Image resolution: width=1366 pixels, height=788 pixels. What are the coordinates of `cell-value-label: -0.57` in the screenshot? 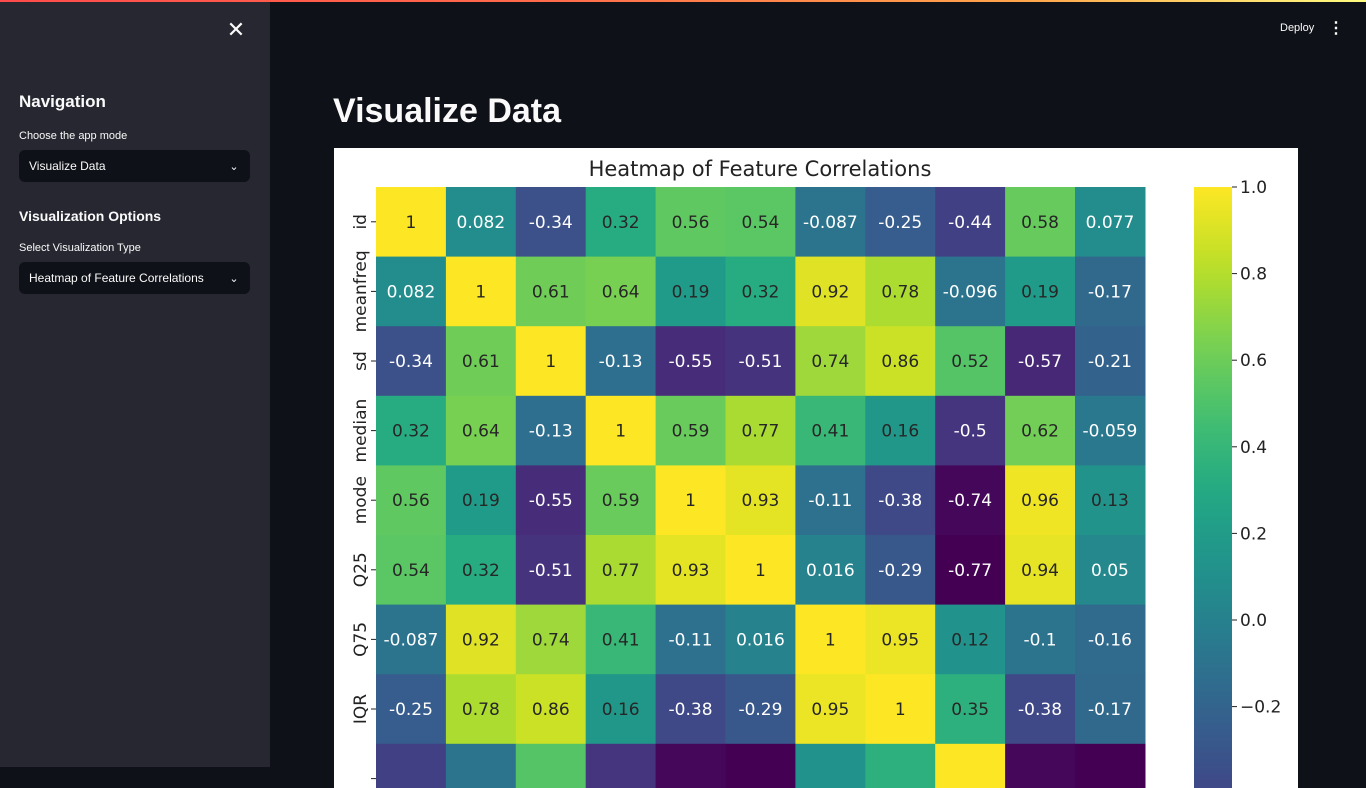 It's located at (1040, 362).